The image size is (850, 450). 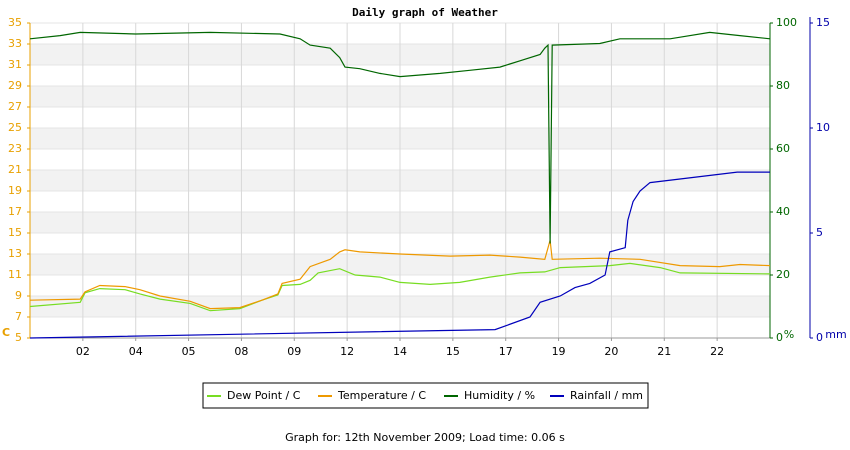 What do you see at coordinates (453, 351) in the screenshot?
I see `x-tick-label: 15` at bounding box center [453, 351].